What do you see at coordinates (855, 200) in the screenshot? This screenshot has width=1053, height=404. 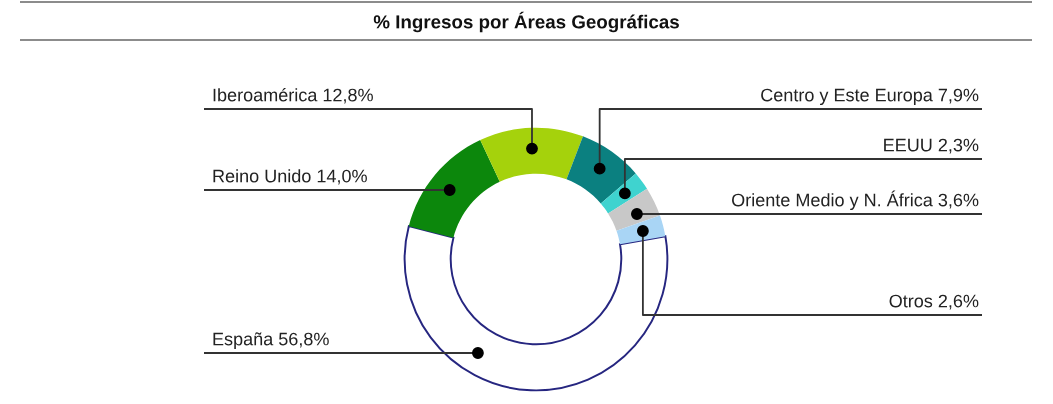 I see `slice-label: Oriente Medio y N. África 3,6%` at bounding box center [855, 200].